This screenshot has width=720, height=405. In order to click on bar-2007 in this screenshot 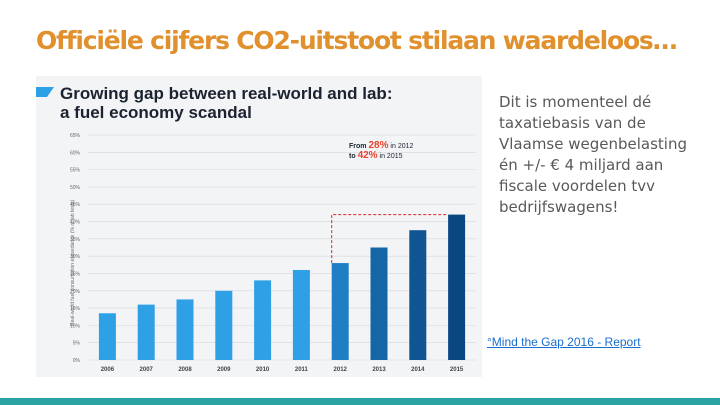, I will do `click(146, 332)`.